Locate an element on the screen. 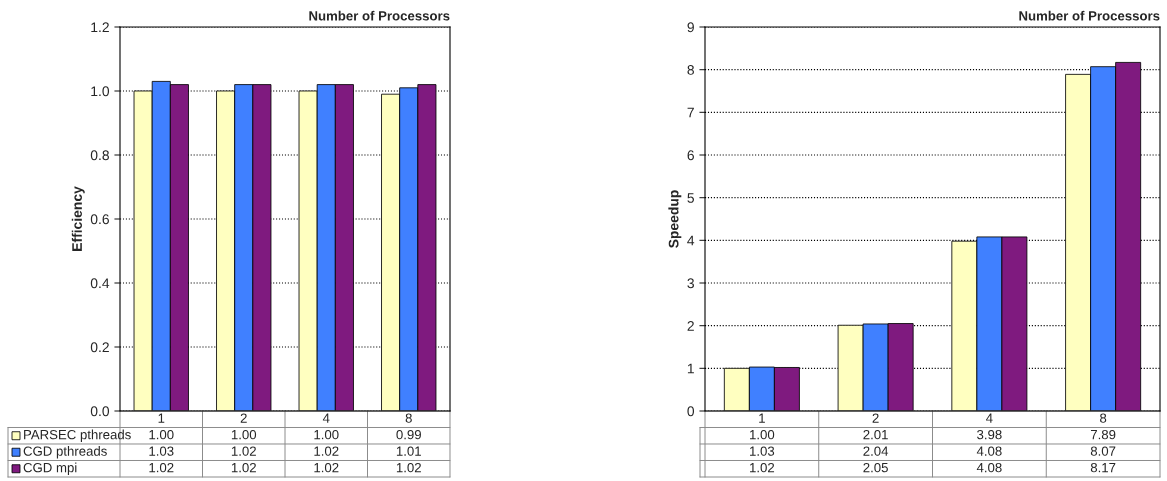  legend-label: PARSEC pthreads is located at coordinates (77, 435).